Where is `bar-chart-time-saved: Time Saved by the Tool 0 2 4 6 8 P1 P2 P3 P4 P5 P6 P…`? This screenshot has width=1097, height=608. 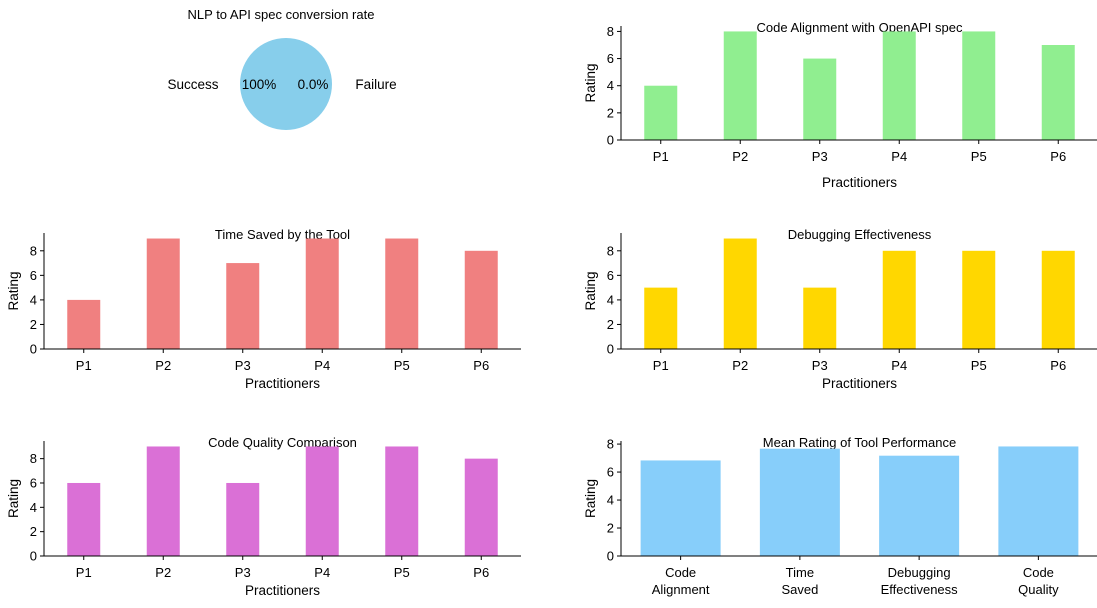
bar-chart-time-saved: Time Saved by the Tool 0 2 4 6 8 P1 P2 P3 P4 P5 P6 P… is located at coordinates (263, 309).